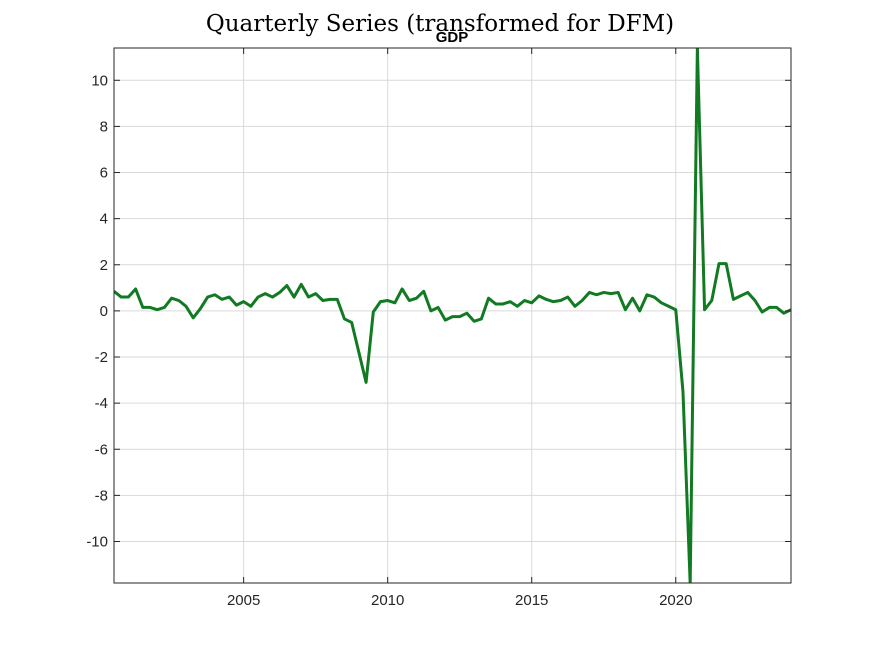 Image resolution: width=875 pixels, height=656 pixels. Describe the element at coordinates (243, 600) in the screenshot. I see `x-tick-label: 2005` at that location.